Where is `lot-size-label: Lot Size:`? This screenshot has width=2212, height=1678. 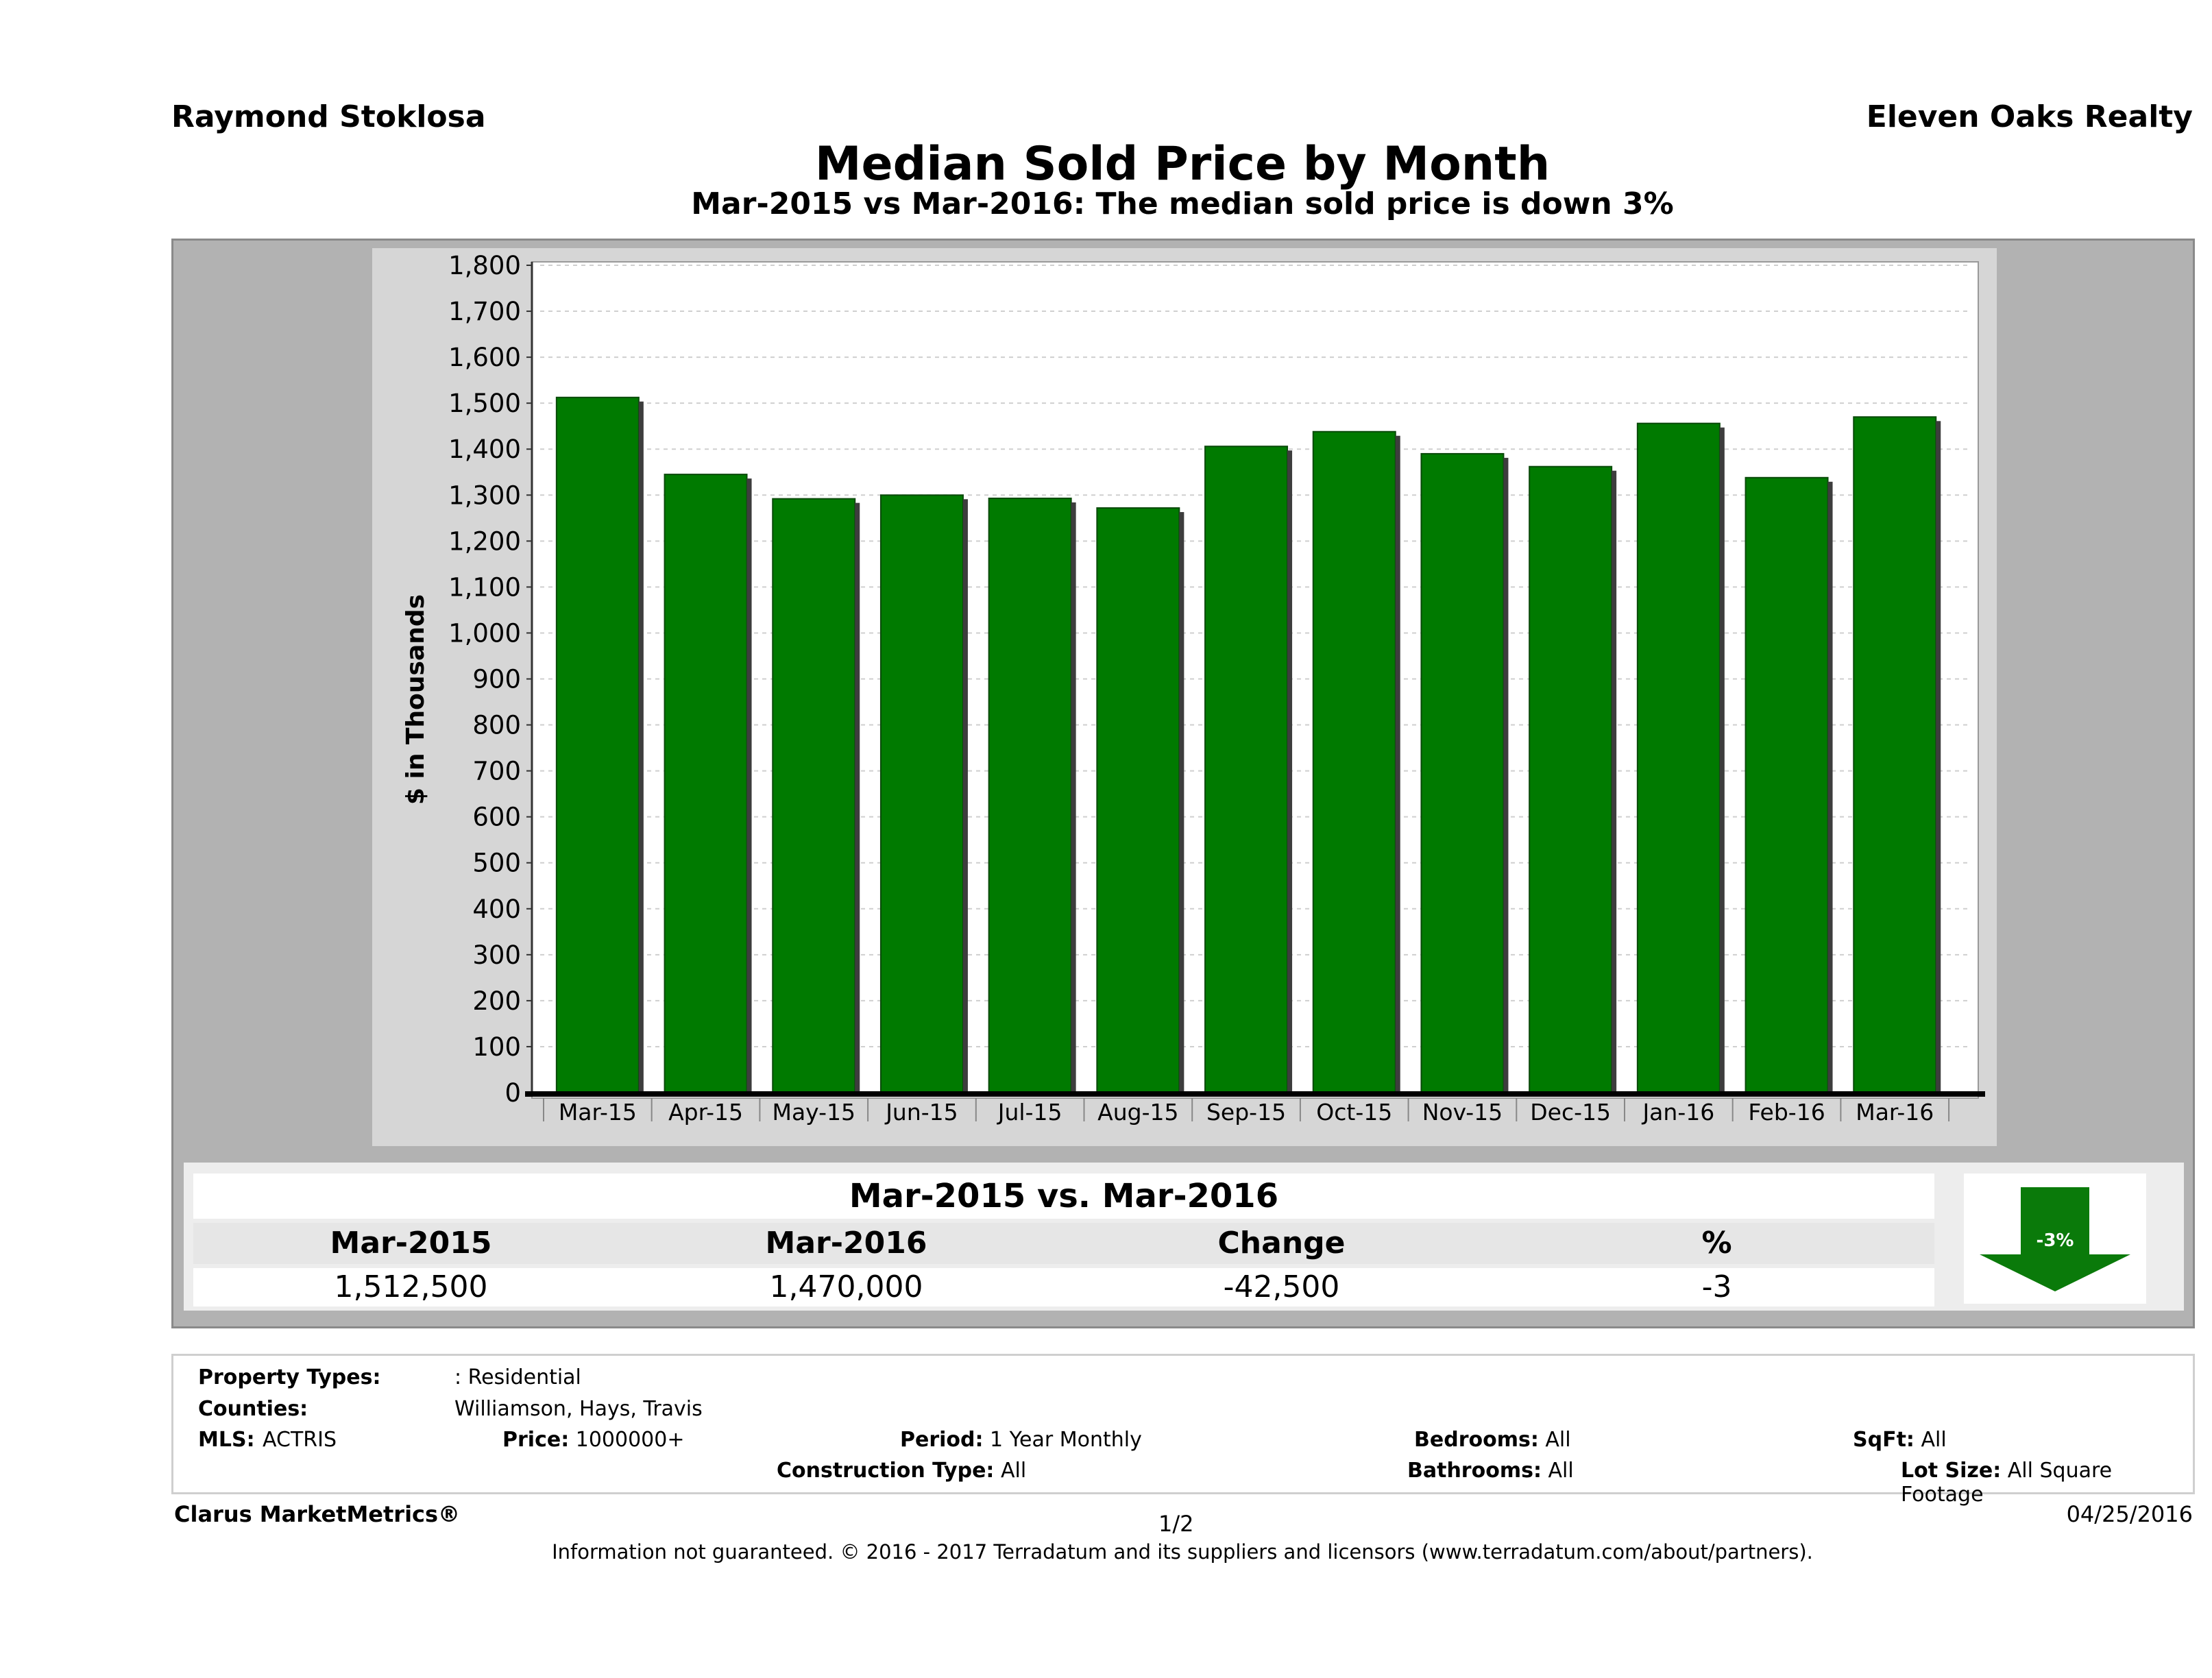 lot-size-label: Lot Size: is located at coordinates (1951, 1471).